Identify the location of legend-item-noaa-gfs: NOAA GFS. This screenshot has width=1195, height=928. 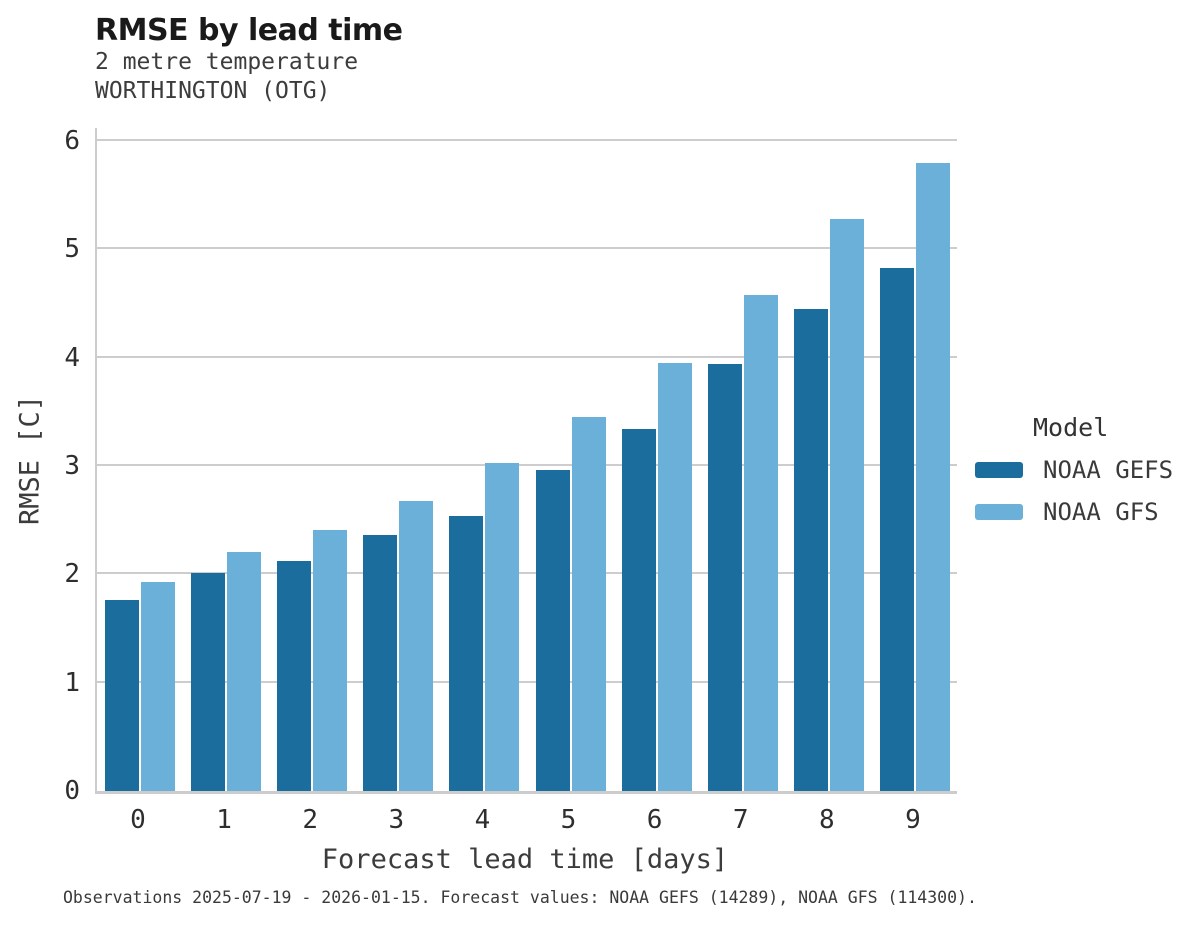
(1074, 512).